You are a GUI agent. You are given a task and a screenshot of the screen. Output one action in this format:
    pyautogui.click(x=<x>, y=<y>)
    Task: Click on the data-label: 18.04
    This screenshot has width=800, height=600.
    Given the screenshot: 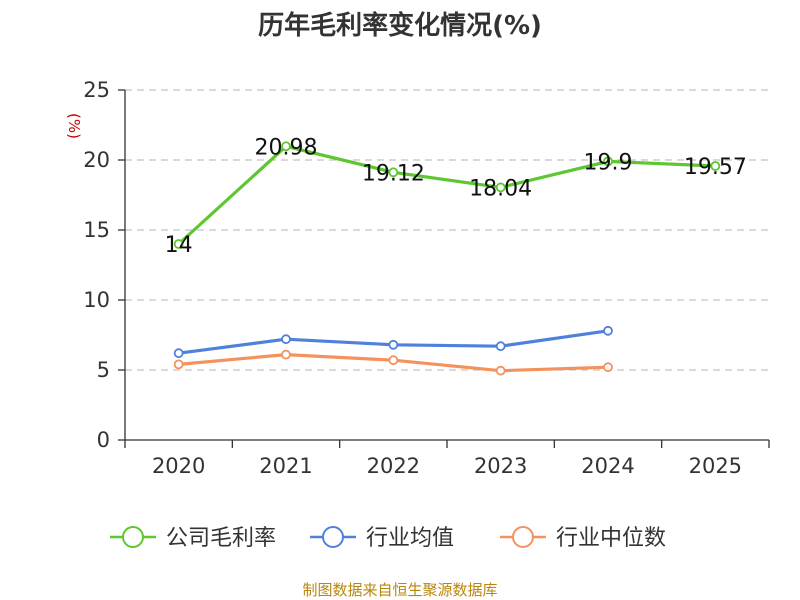 What is the action you would take?
    pyautogui.click(x=500, y=188)
    